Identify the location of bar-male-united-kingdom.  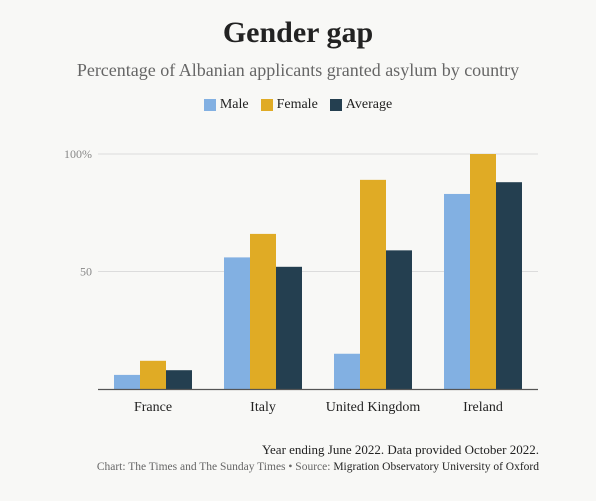
(347, 371).